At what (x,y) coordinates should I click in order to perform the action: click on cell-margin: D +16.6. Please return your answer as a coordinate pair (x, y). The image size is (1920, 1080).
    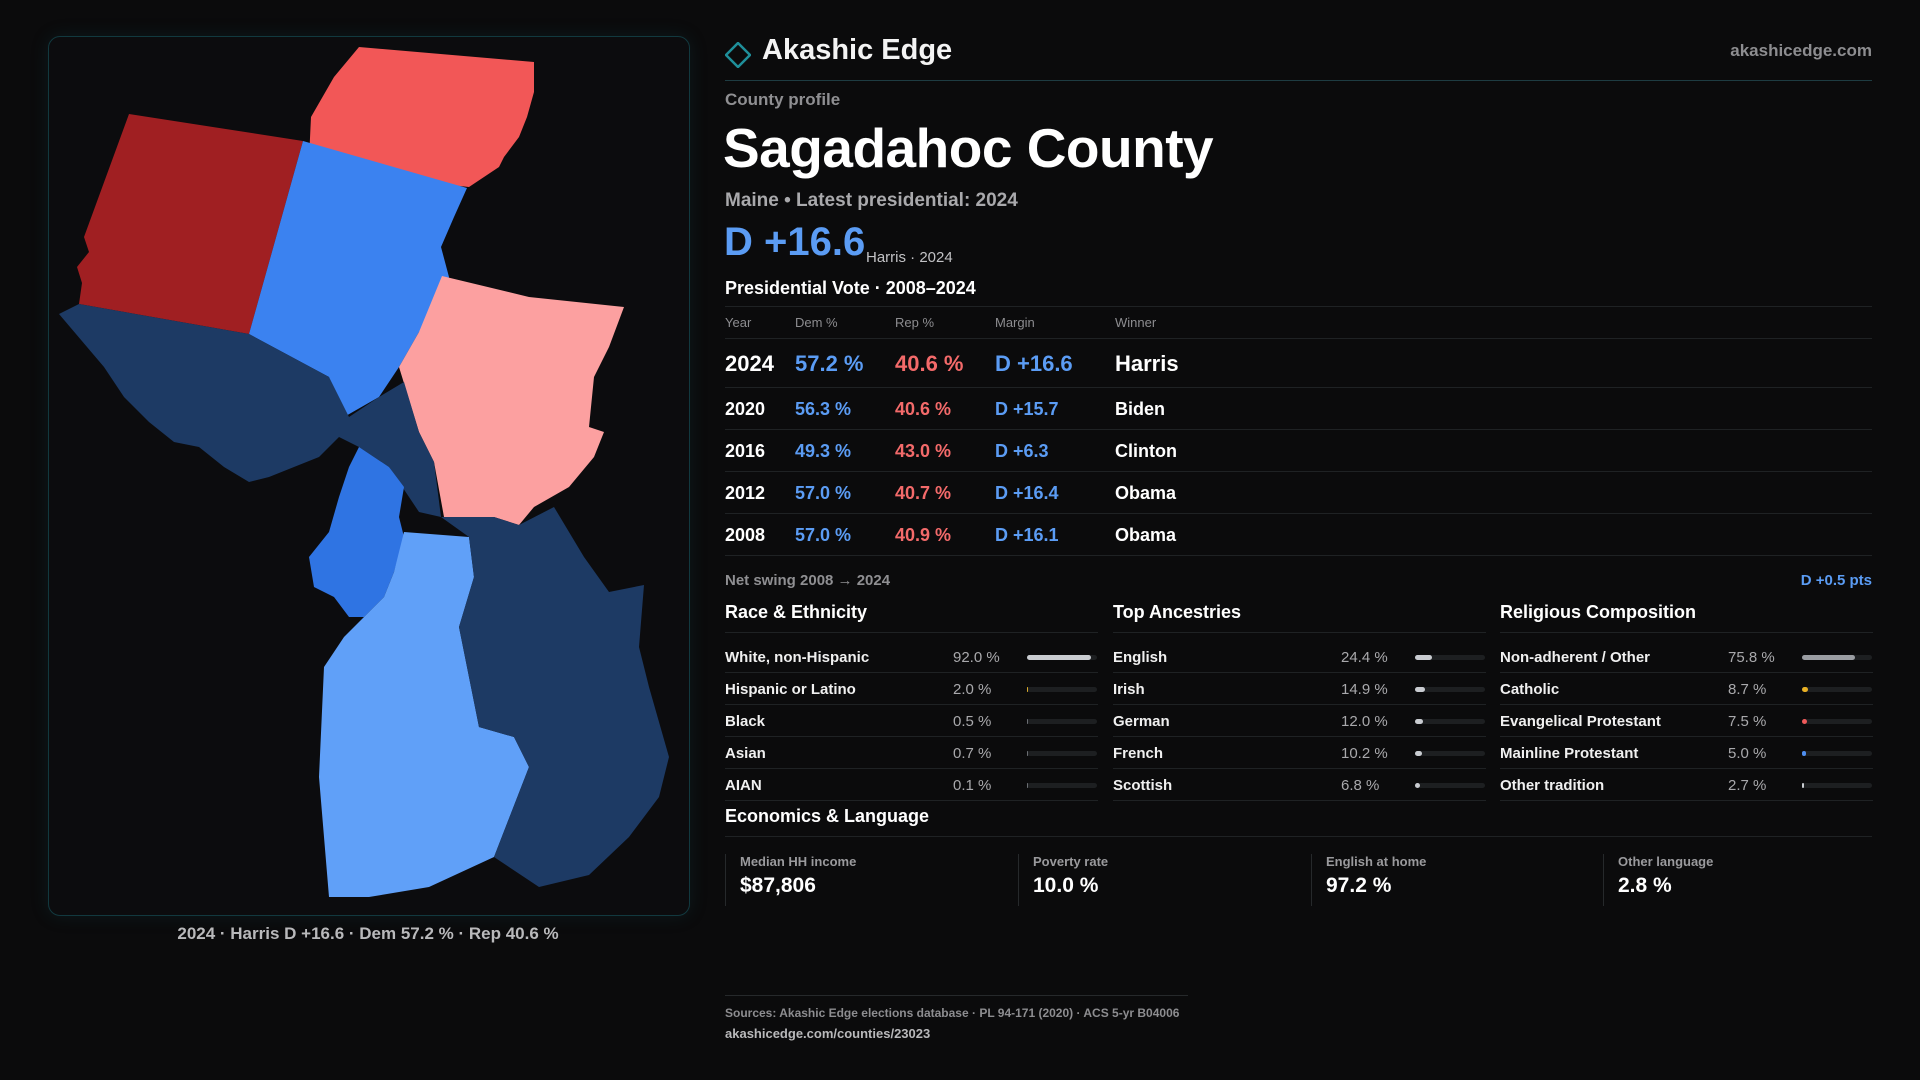
    Looking at the image, I should click on (1034, 363).